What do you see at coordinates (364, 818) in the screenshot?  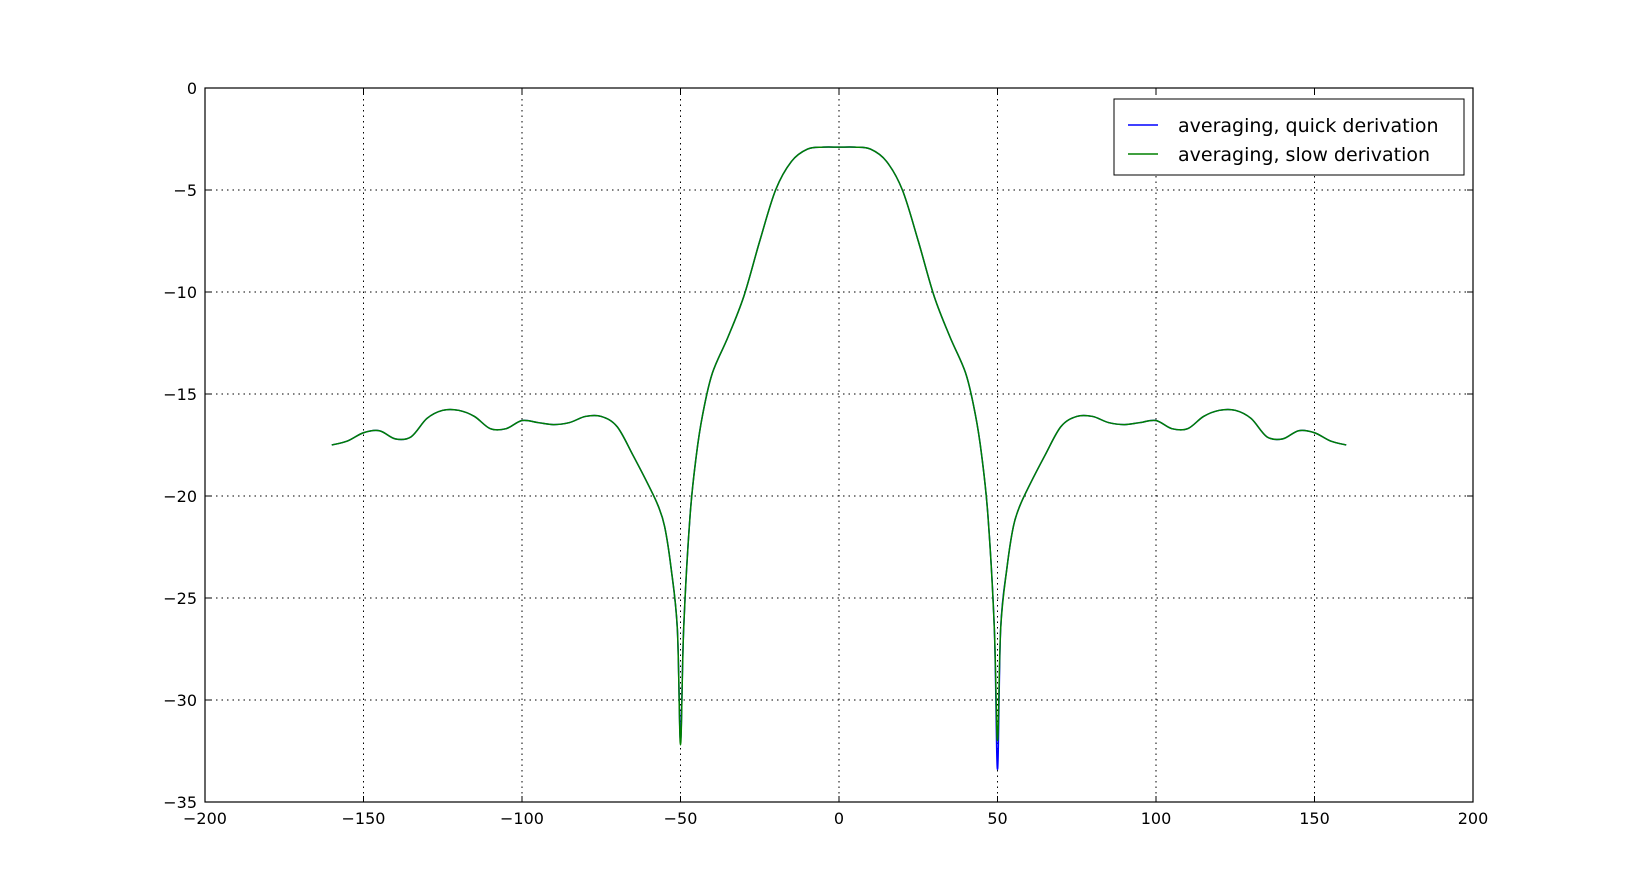 I see `x-tick-label: −150` at bounding box center [364, 818].